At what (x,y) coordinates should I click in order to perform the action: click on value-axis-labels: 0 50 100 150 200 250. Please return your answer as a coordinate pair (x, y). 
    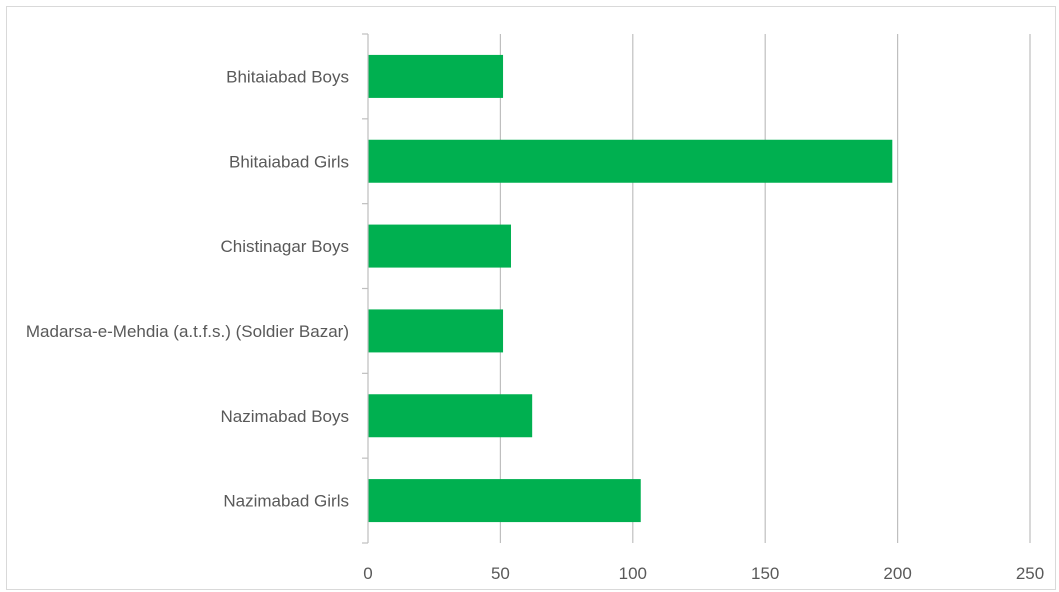
    Looking at the image, I should click on (703, 573).